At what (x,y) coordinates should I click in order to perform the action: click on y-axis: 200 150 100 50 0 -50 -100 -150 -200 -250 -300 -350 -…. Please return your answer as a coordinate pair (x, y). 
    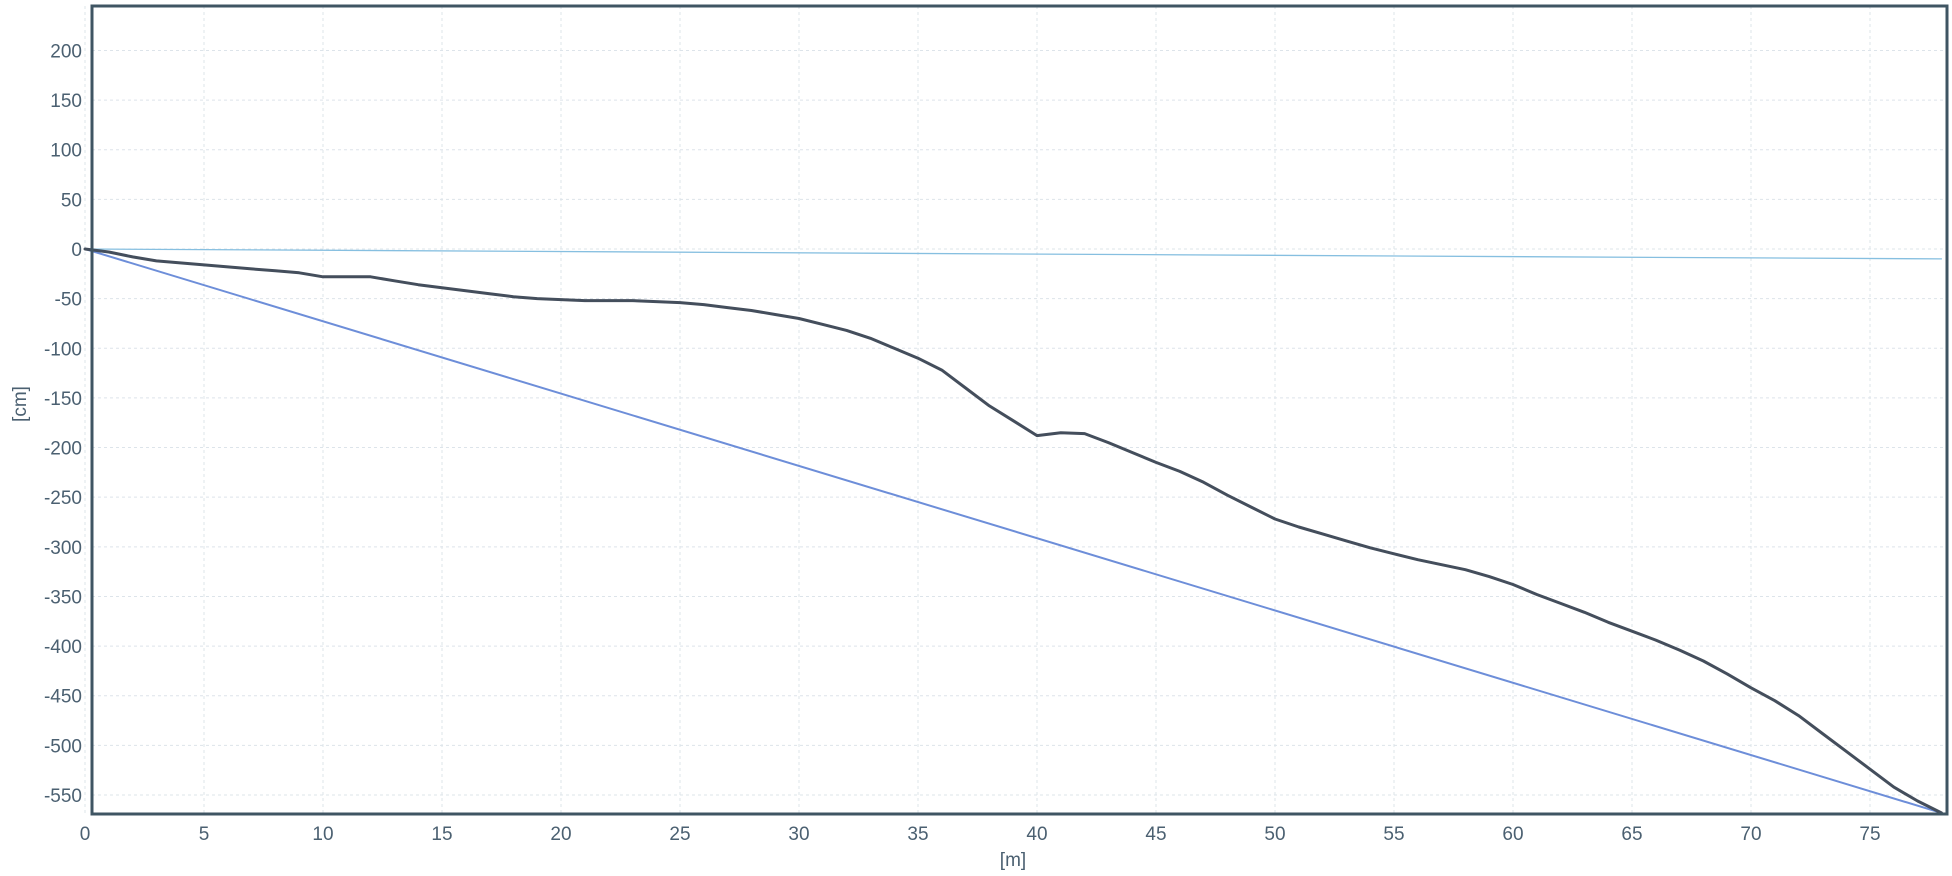
    Looking at the image, I should click on (63, 424).